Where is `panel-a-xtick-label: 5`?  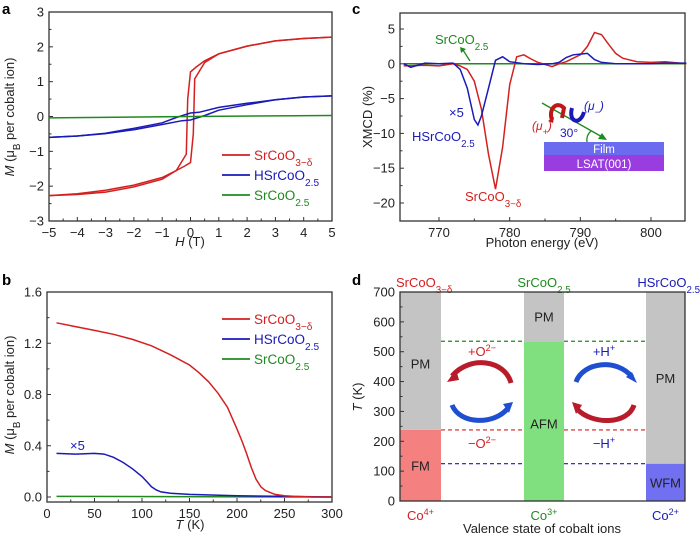
panel-a-xtick-label: 5 is located at coordinates (331, 232).